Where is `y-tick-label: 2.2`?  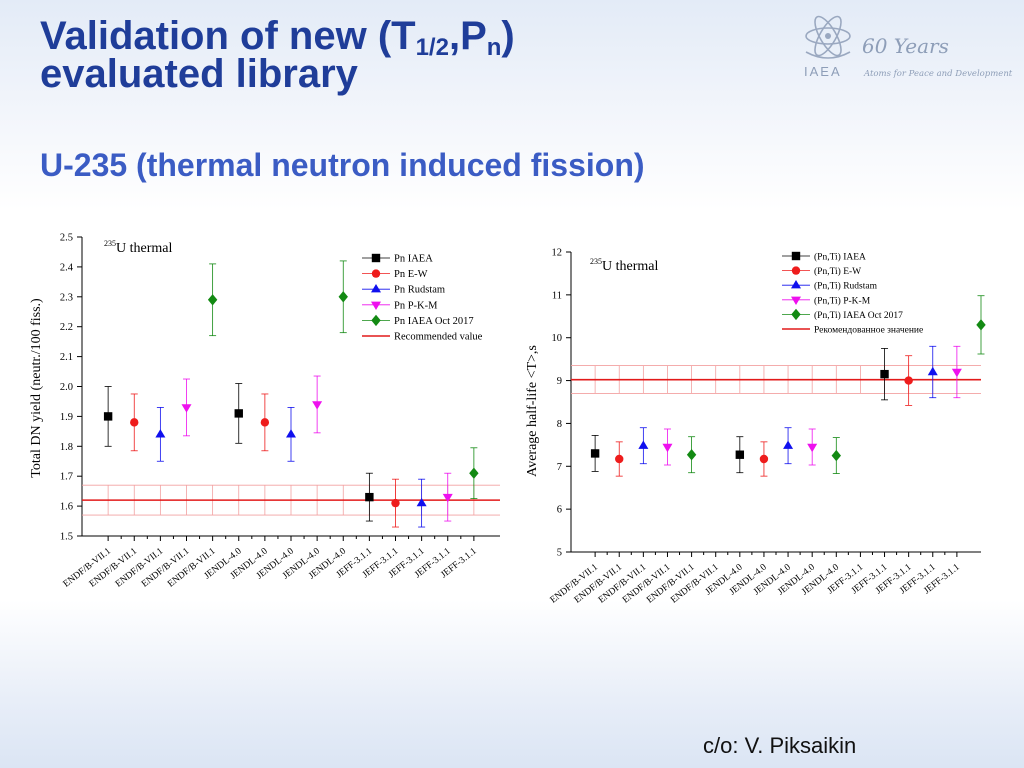 y-tick-label: 2.2 is located at coordinates (66, 327).